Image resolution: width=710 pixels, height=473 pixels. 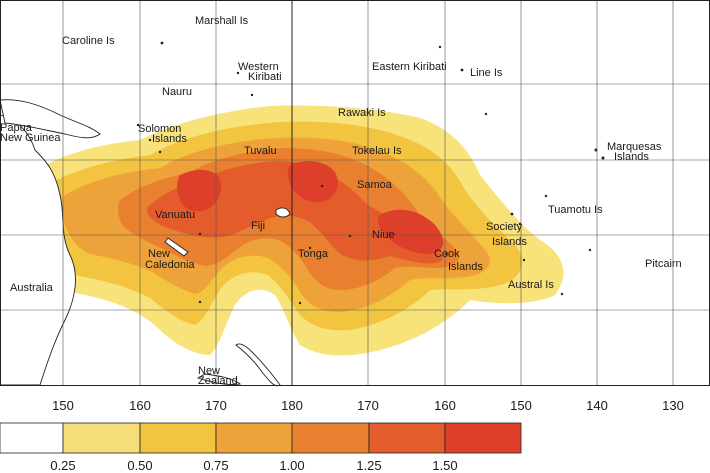 I want to click on tick-170e: 170, so click(x=216, y=405).